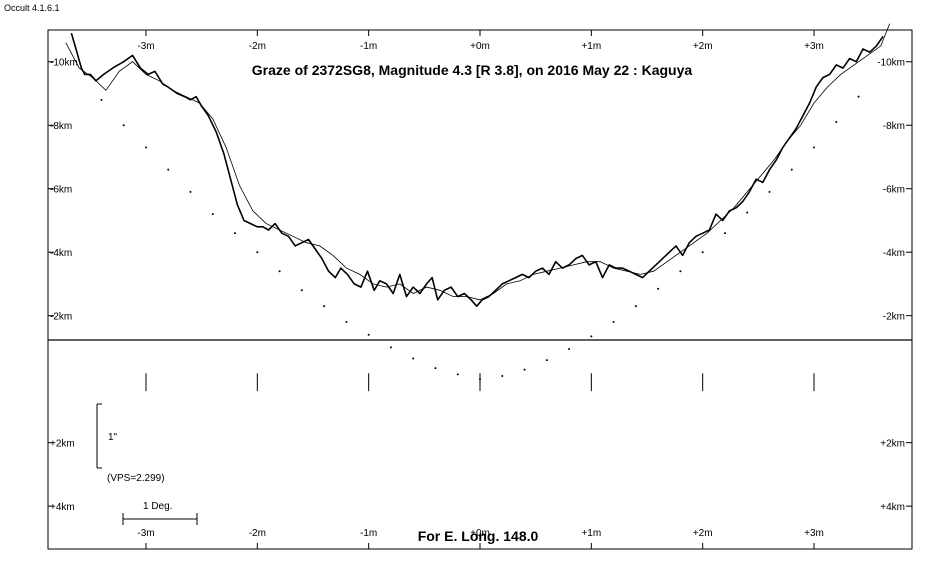 Image resolution: width=950 pixels, height=580 pixels. What do you see at coordinates (891, 63) in the screenshot?
I see `y-tick-label-right: -10km` at bounding box center [891, 63].